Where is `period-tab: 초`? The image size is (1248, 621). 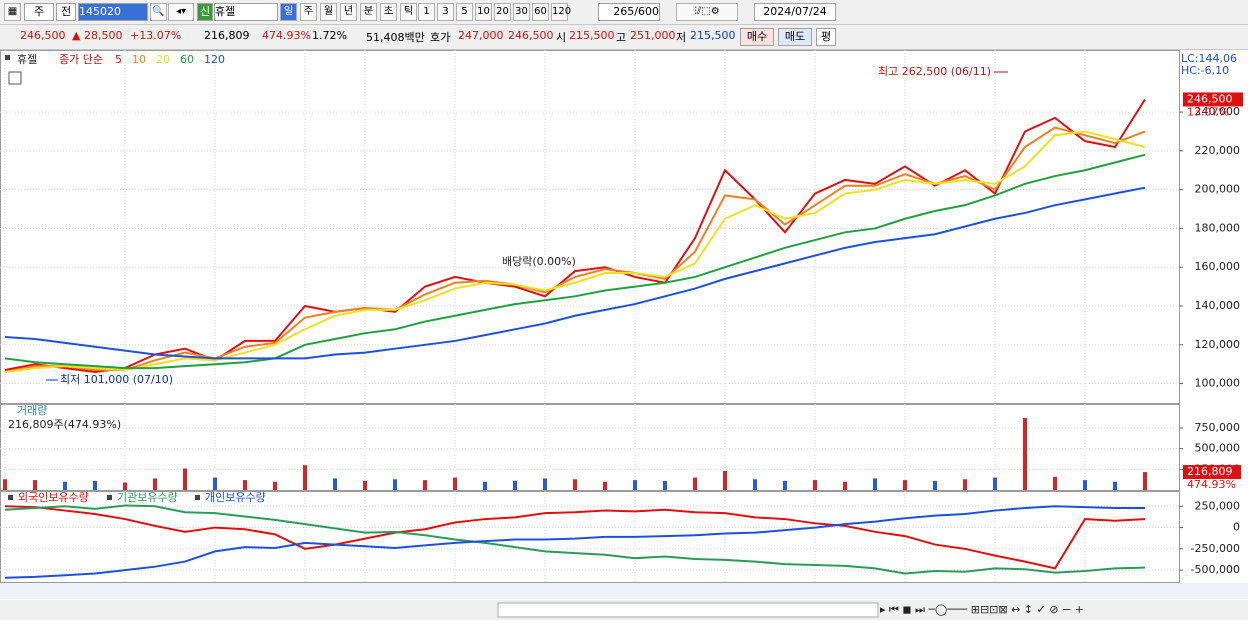 period-tab: 초 is located at coordinates (388, 12).